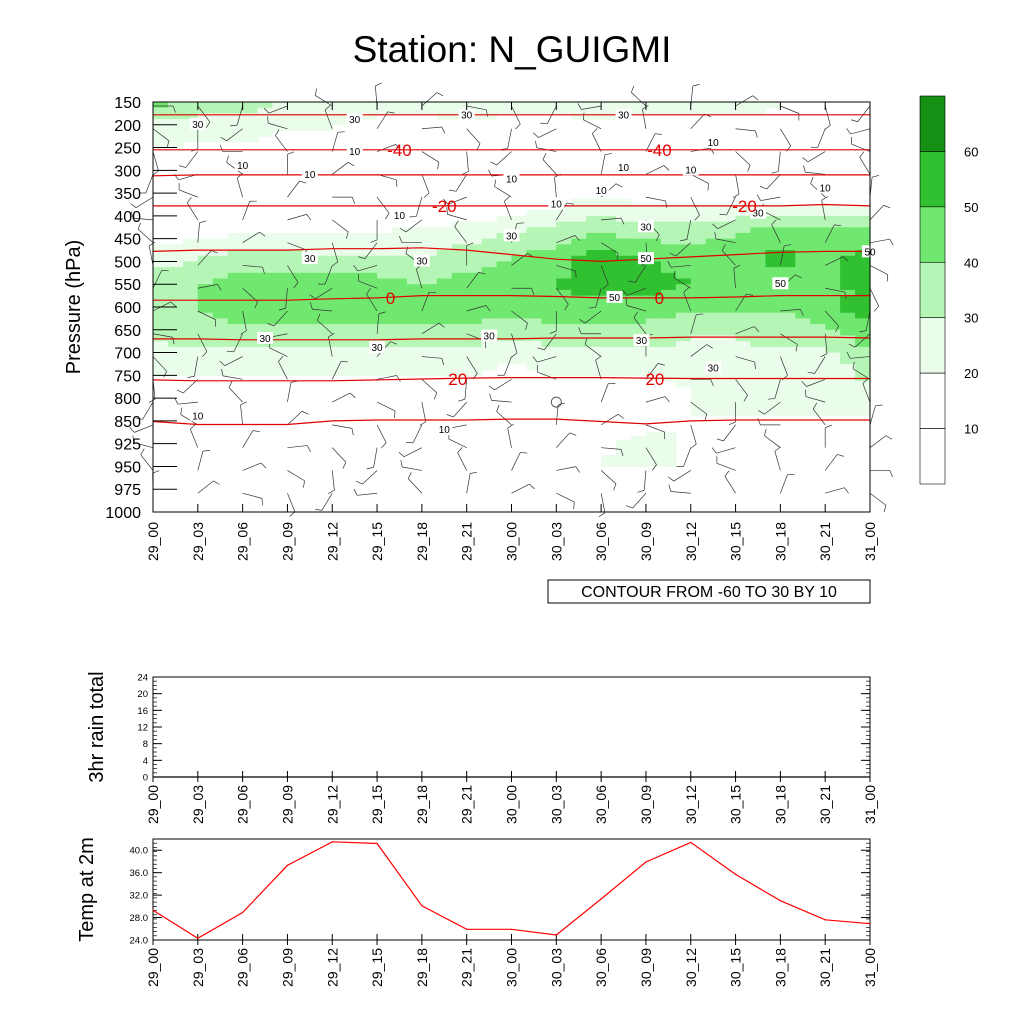 Image resolution: width=1024 pixels, height=1029 pixels. I want to click on y-tick-label: 600, so click(127, 308).